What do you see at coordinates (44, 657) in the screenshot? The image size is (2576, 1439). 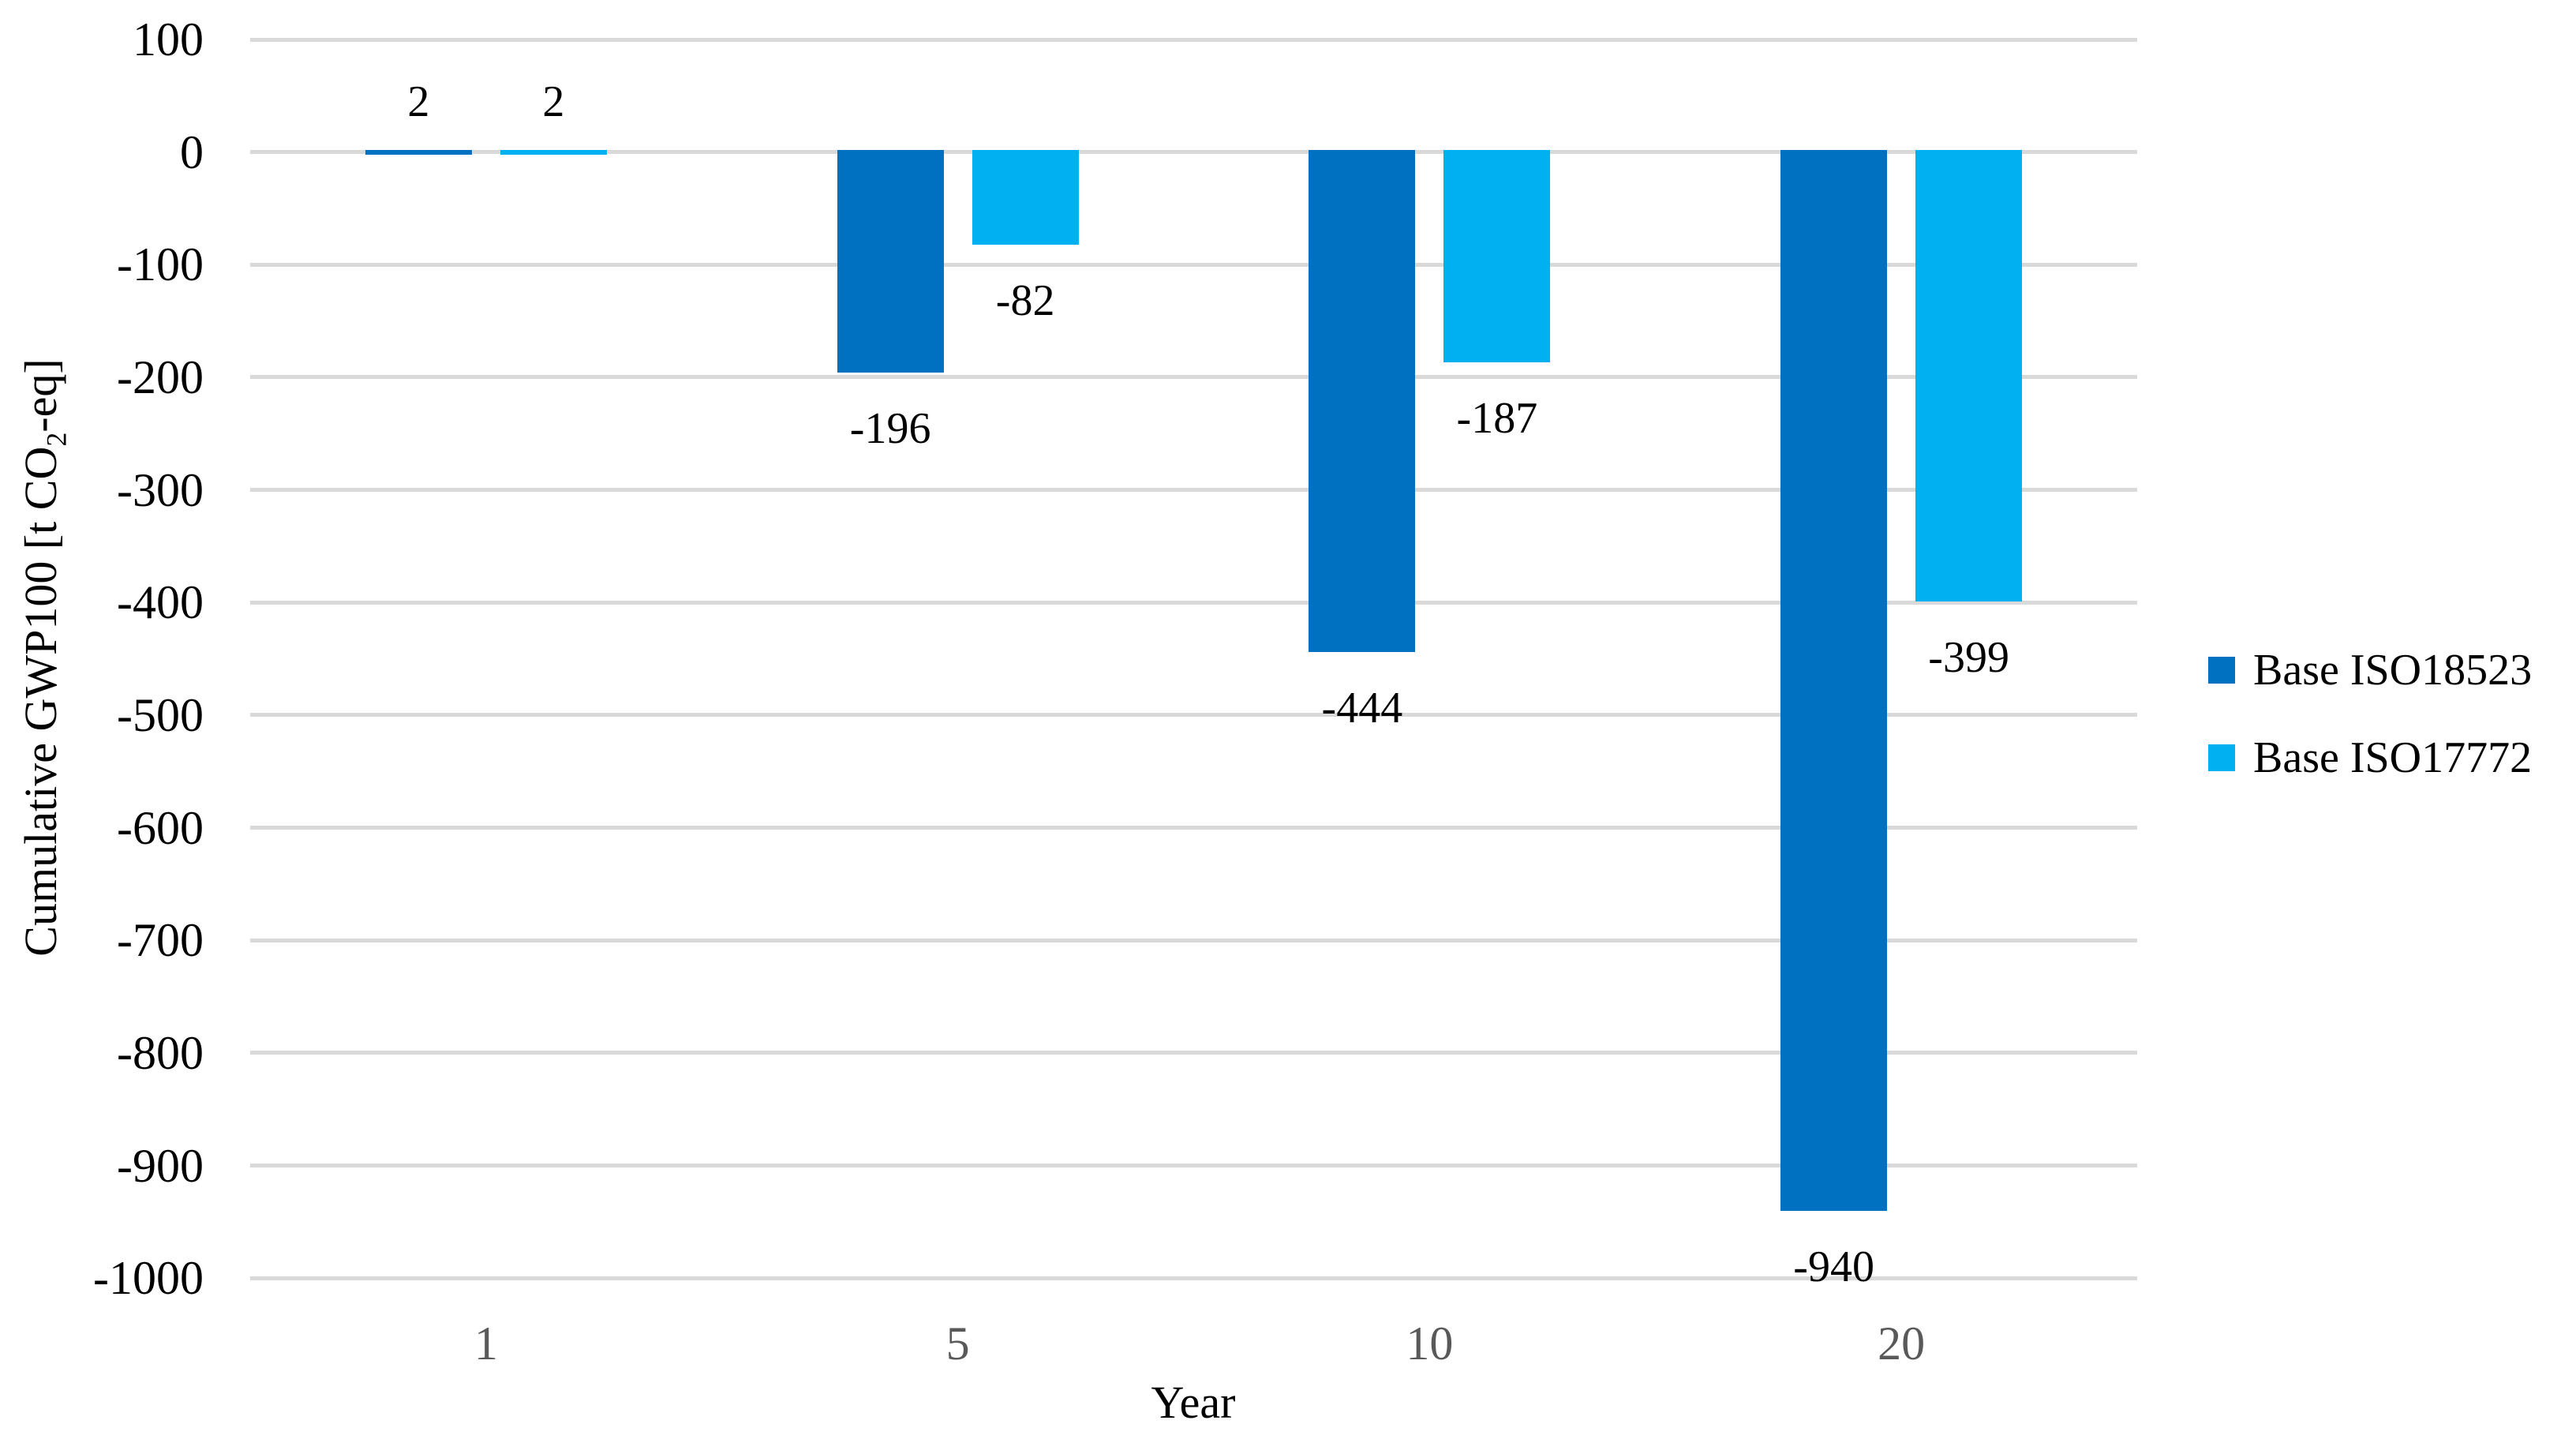 I see `y-axis-title: Cumulative GWP100 [t CO2-eq]` at bounding box center [44, 657].